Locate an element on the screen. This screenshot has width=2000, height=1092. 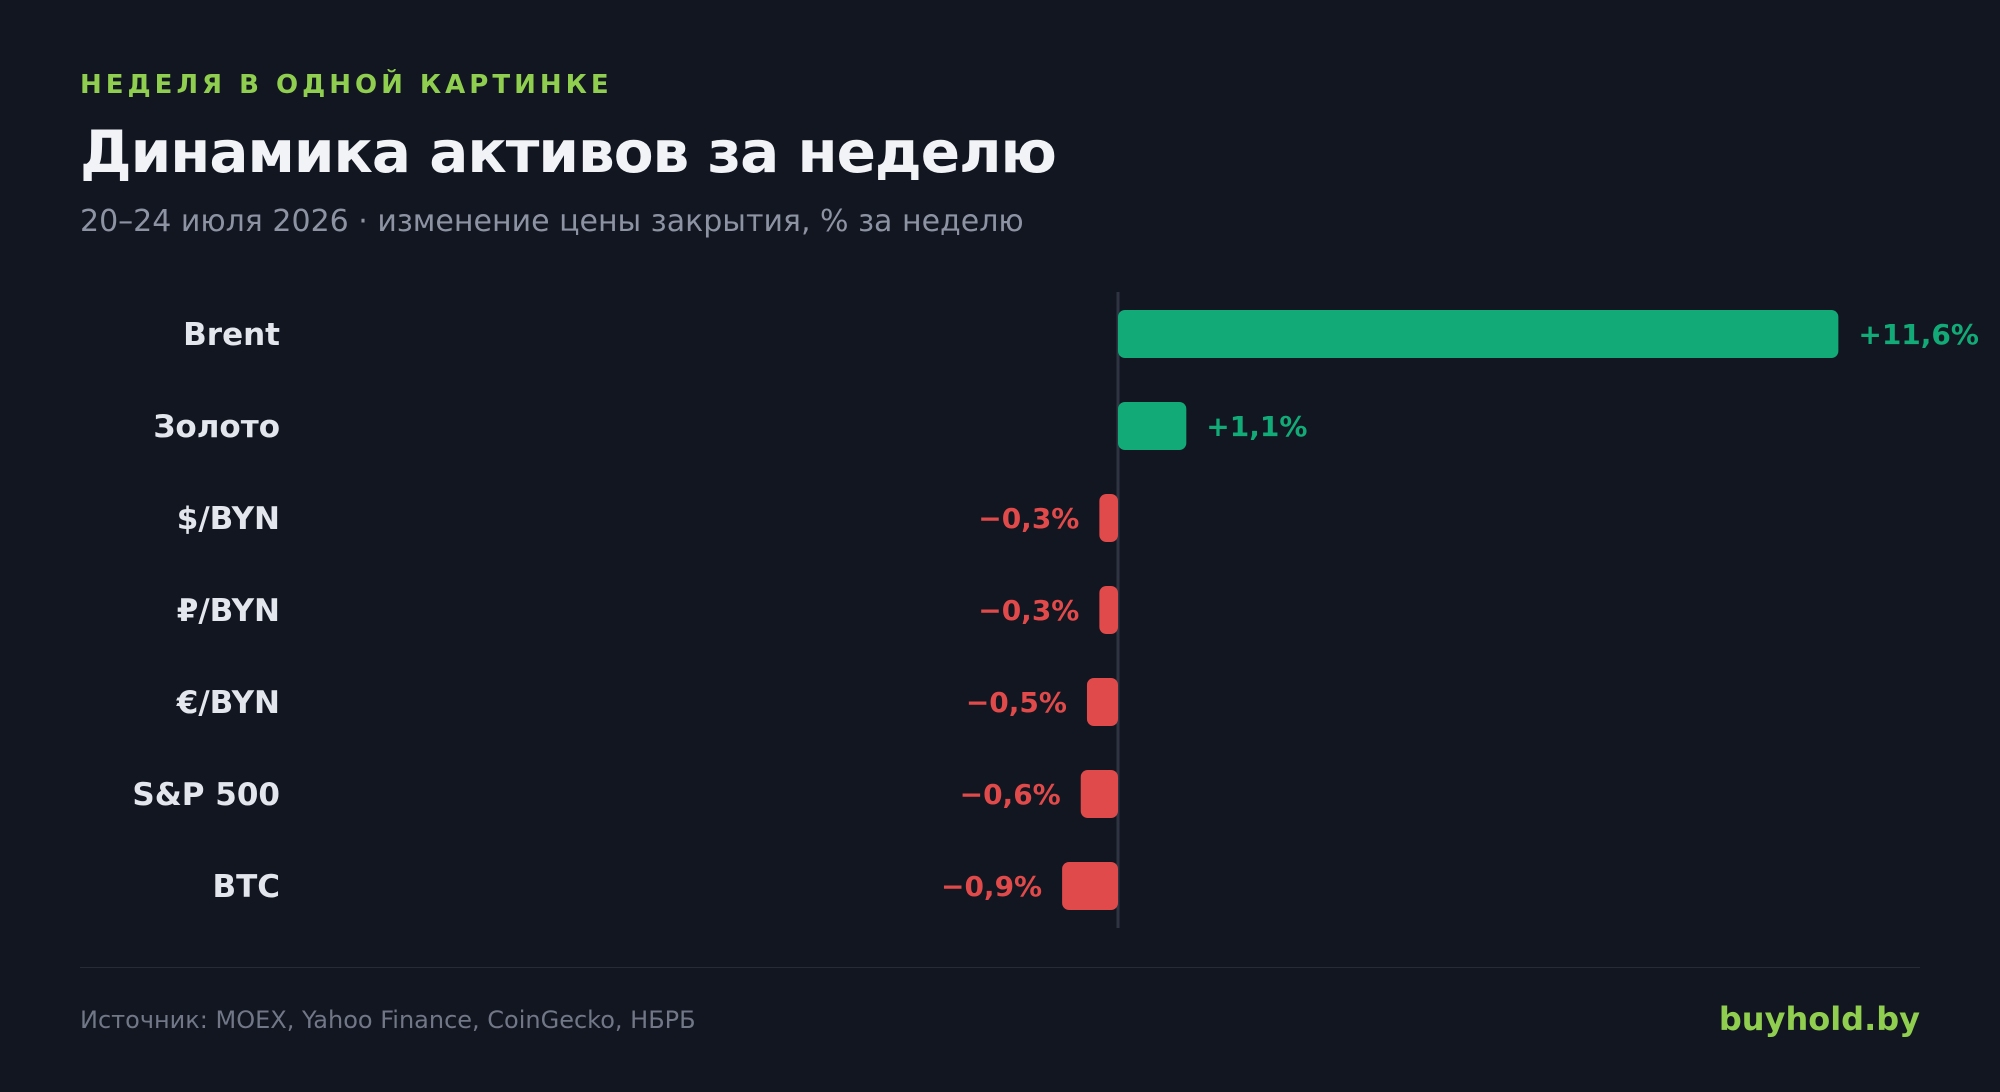
value-label: −0,6% is located at coordinates (1010, 794).